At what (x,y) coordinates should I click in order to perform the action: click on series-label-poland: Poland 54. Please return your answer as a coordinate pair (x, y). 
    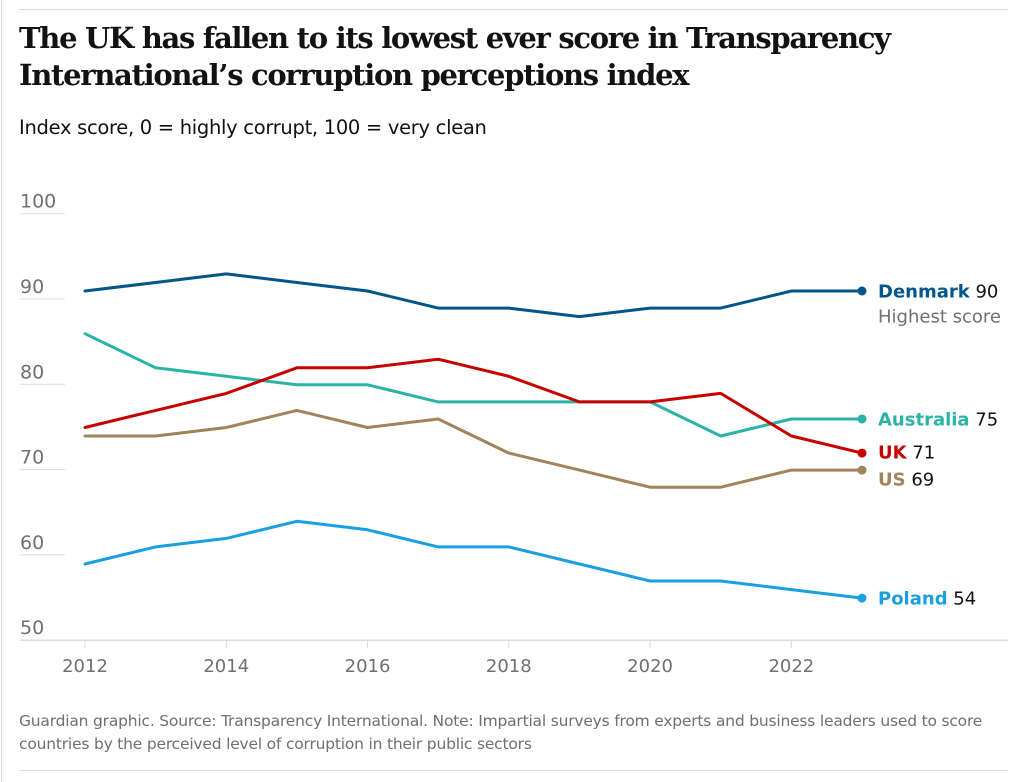
    Looking at the image, I should click on (927, 599).